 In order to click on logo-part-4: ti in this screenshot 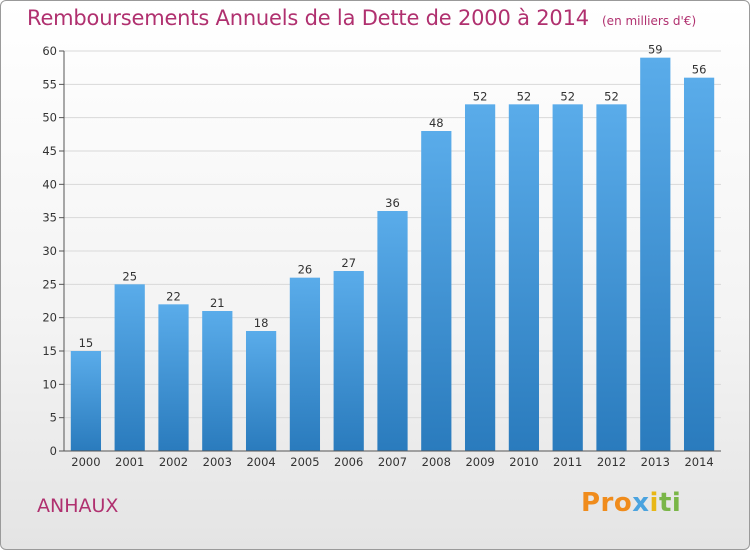, I will do `click(670, 503)`.